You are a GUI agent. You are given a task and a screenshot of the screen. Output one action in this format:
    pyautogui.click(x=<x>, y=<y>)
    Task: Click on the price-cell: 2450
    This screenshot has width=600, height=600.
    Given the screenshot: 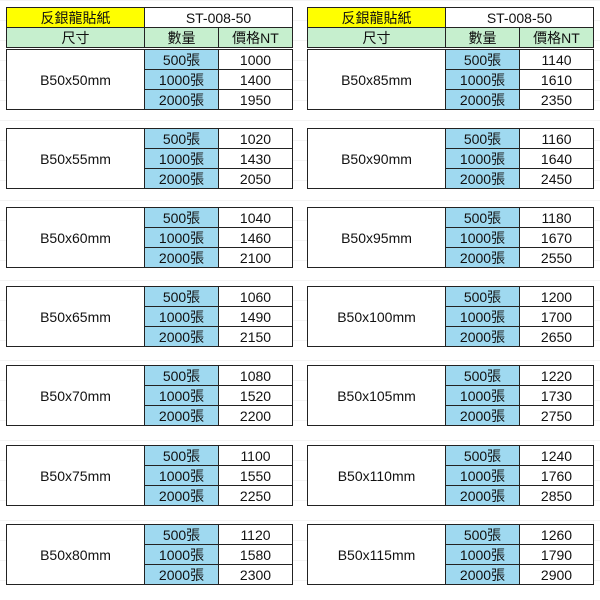 What is the action you would take?
    pyautogui.click(x=556, y=178)
    